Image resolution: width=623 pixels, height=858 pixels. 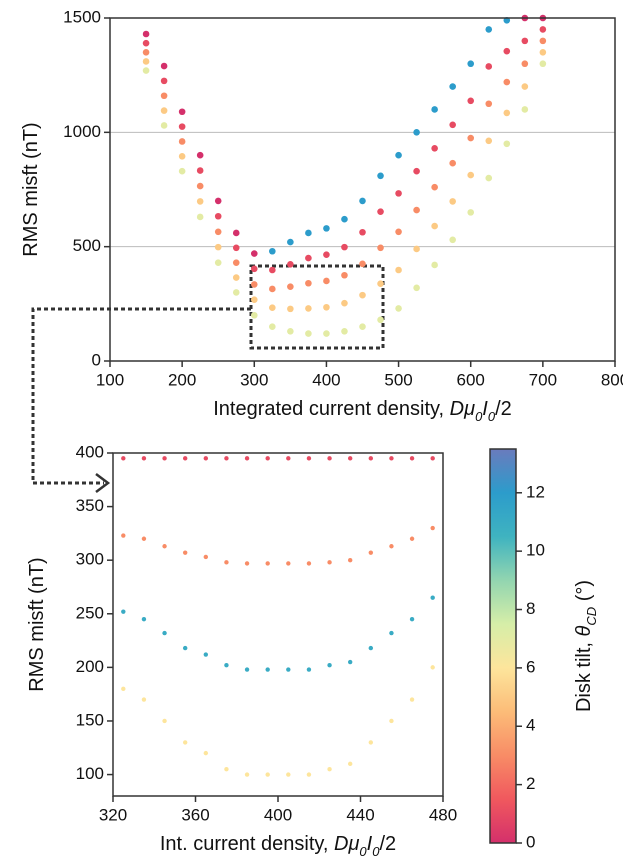 I want to click on x-axis-label-part: Integrated current density,, so click(x=331, y=409).